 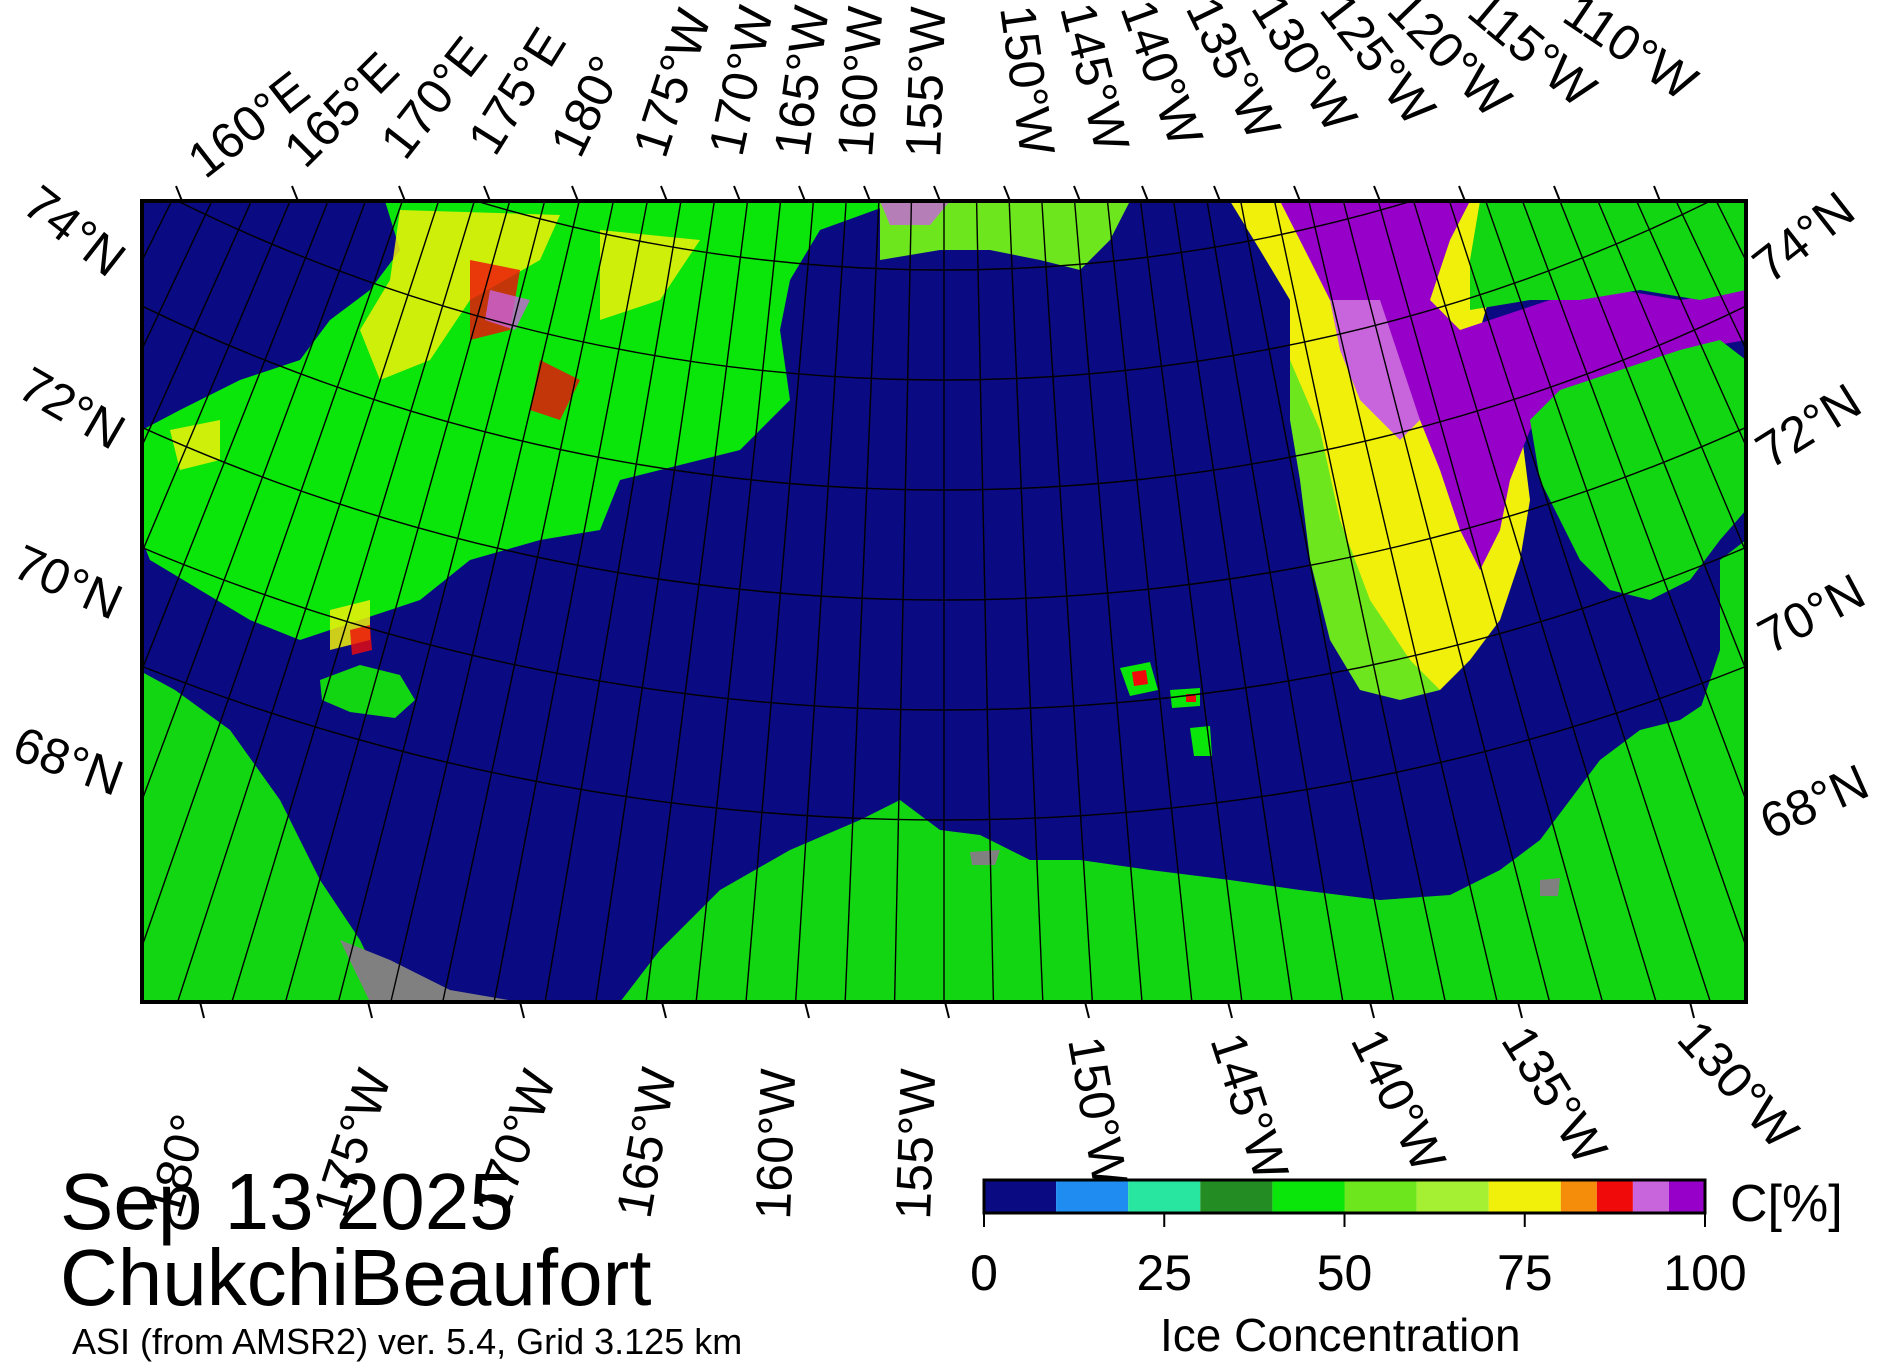 I want to click on bottom-lon-label: 160°W, so click(x=775, y=1143).